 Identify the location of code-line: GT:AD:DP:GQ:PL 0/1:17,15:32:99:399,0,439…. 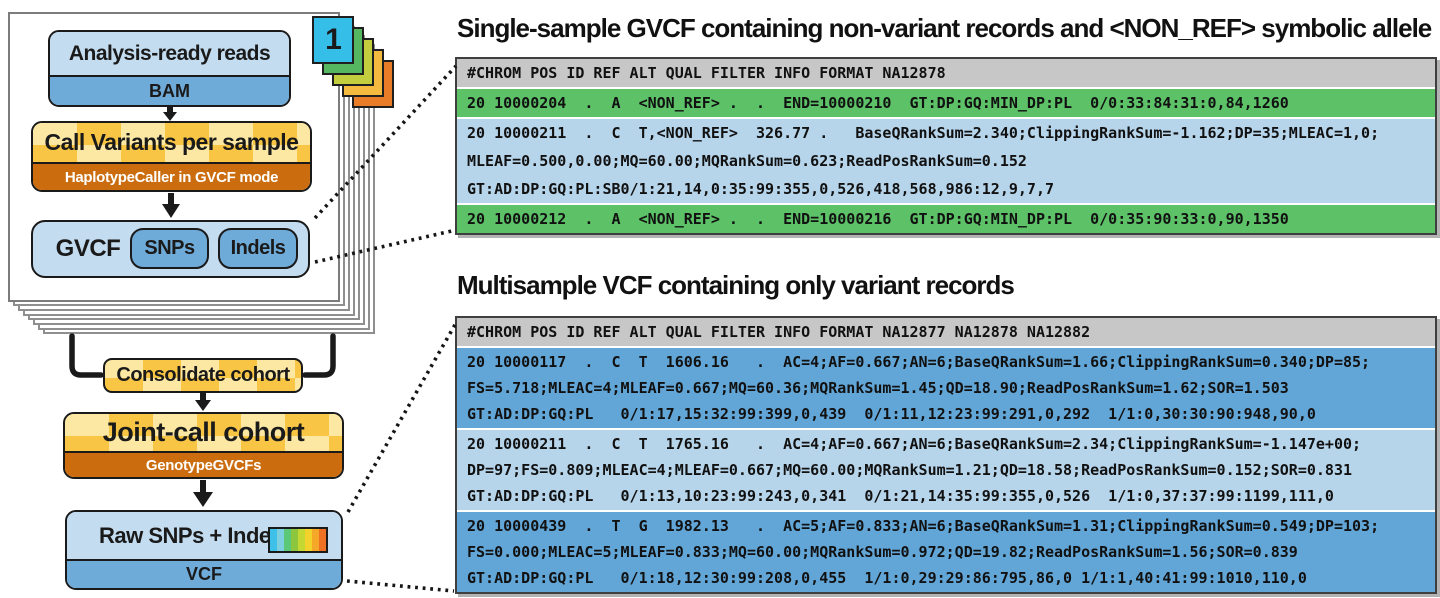
(891, 414).